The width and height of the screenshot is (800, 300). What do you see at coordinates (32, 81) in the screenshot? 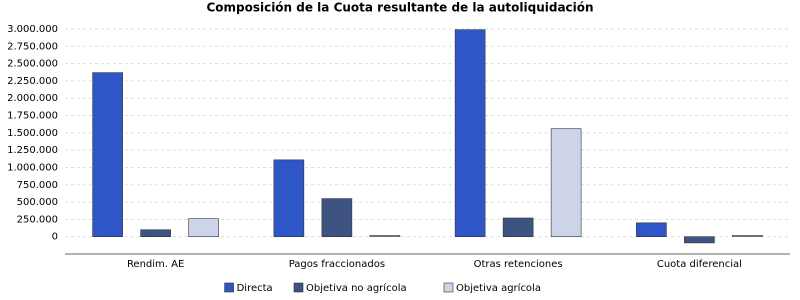
I see `y-tick-label: 2.250.000` at bounding box center [32, 81].